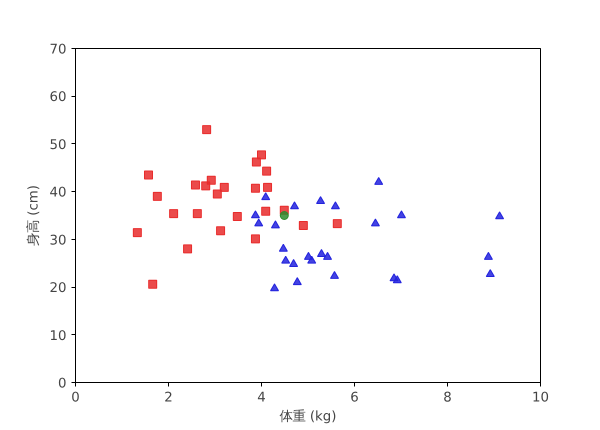  What do you see at coordinates (58, 98) in the screenshot?
I see `y-tick-label: 60` at bounding box center [58, 98].